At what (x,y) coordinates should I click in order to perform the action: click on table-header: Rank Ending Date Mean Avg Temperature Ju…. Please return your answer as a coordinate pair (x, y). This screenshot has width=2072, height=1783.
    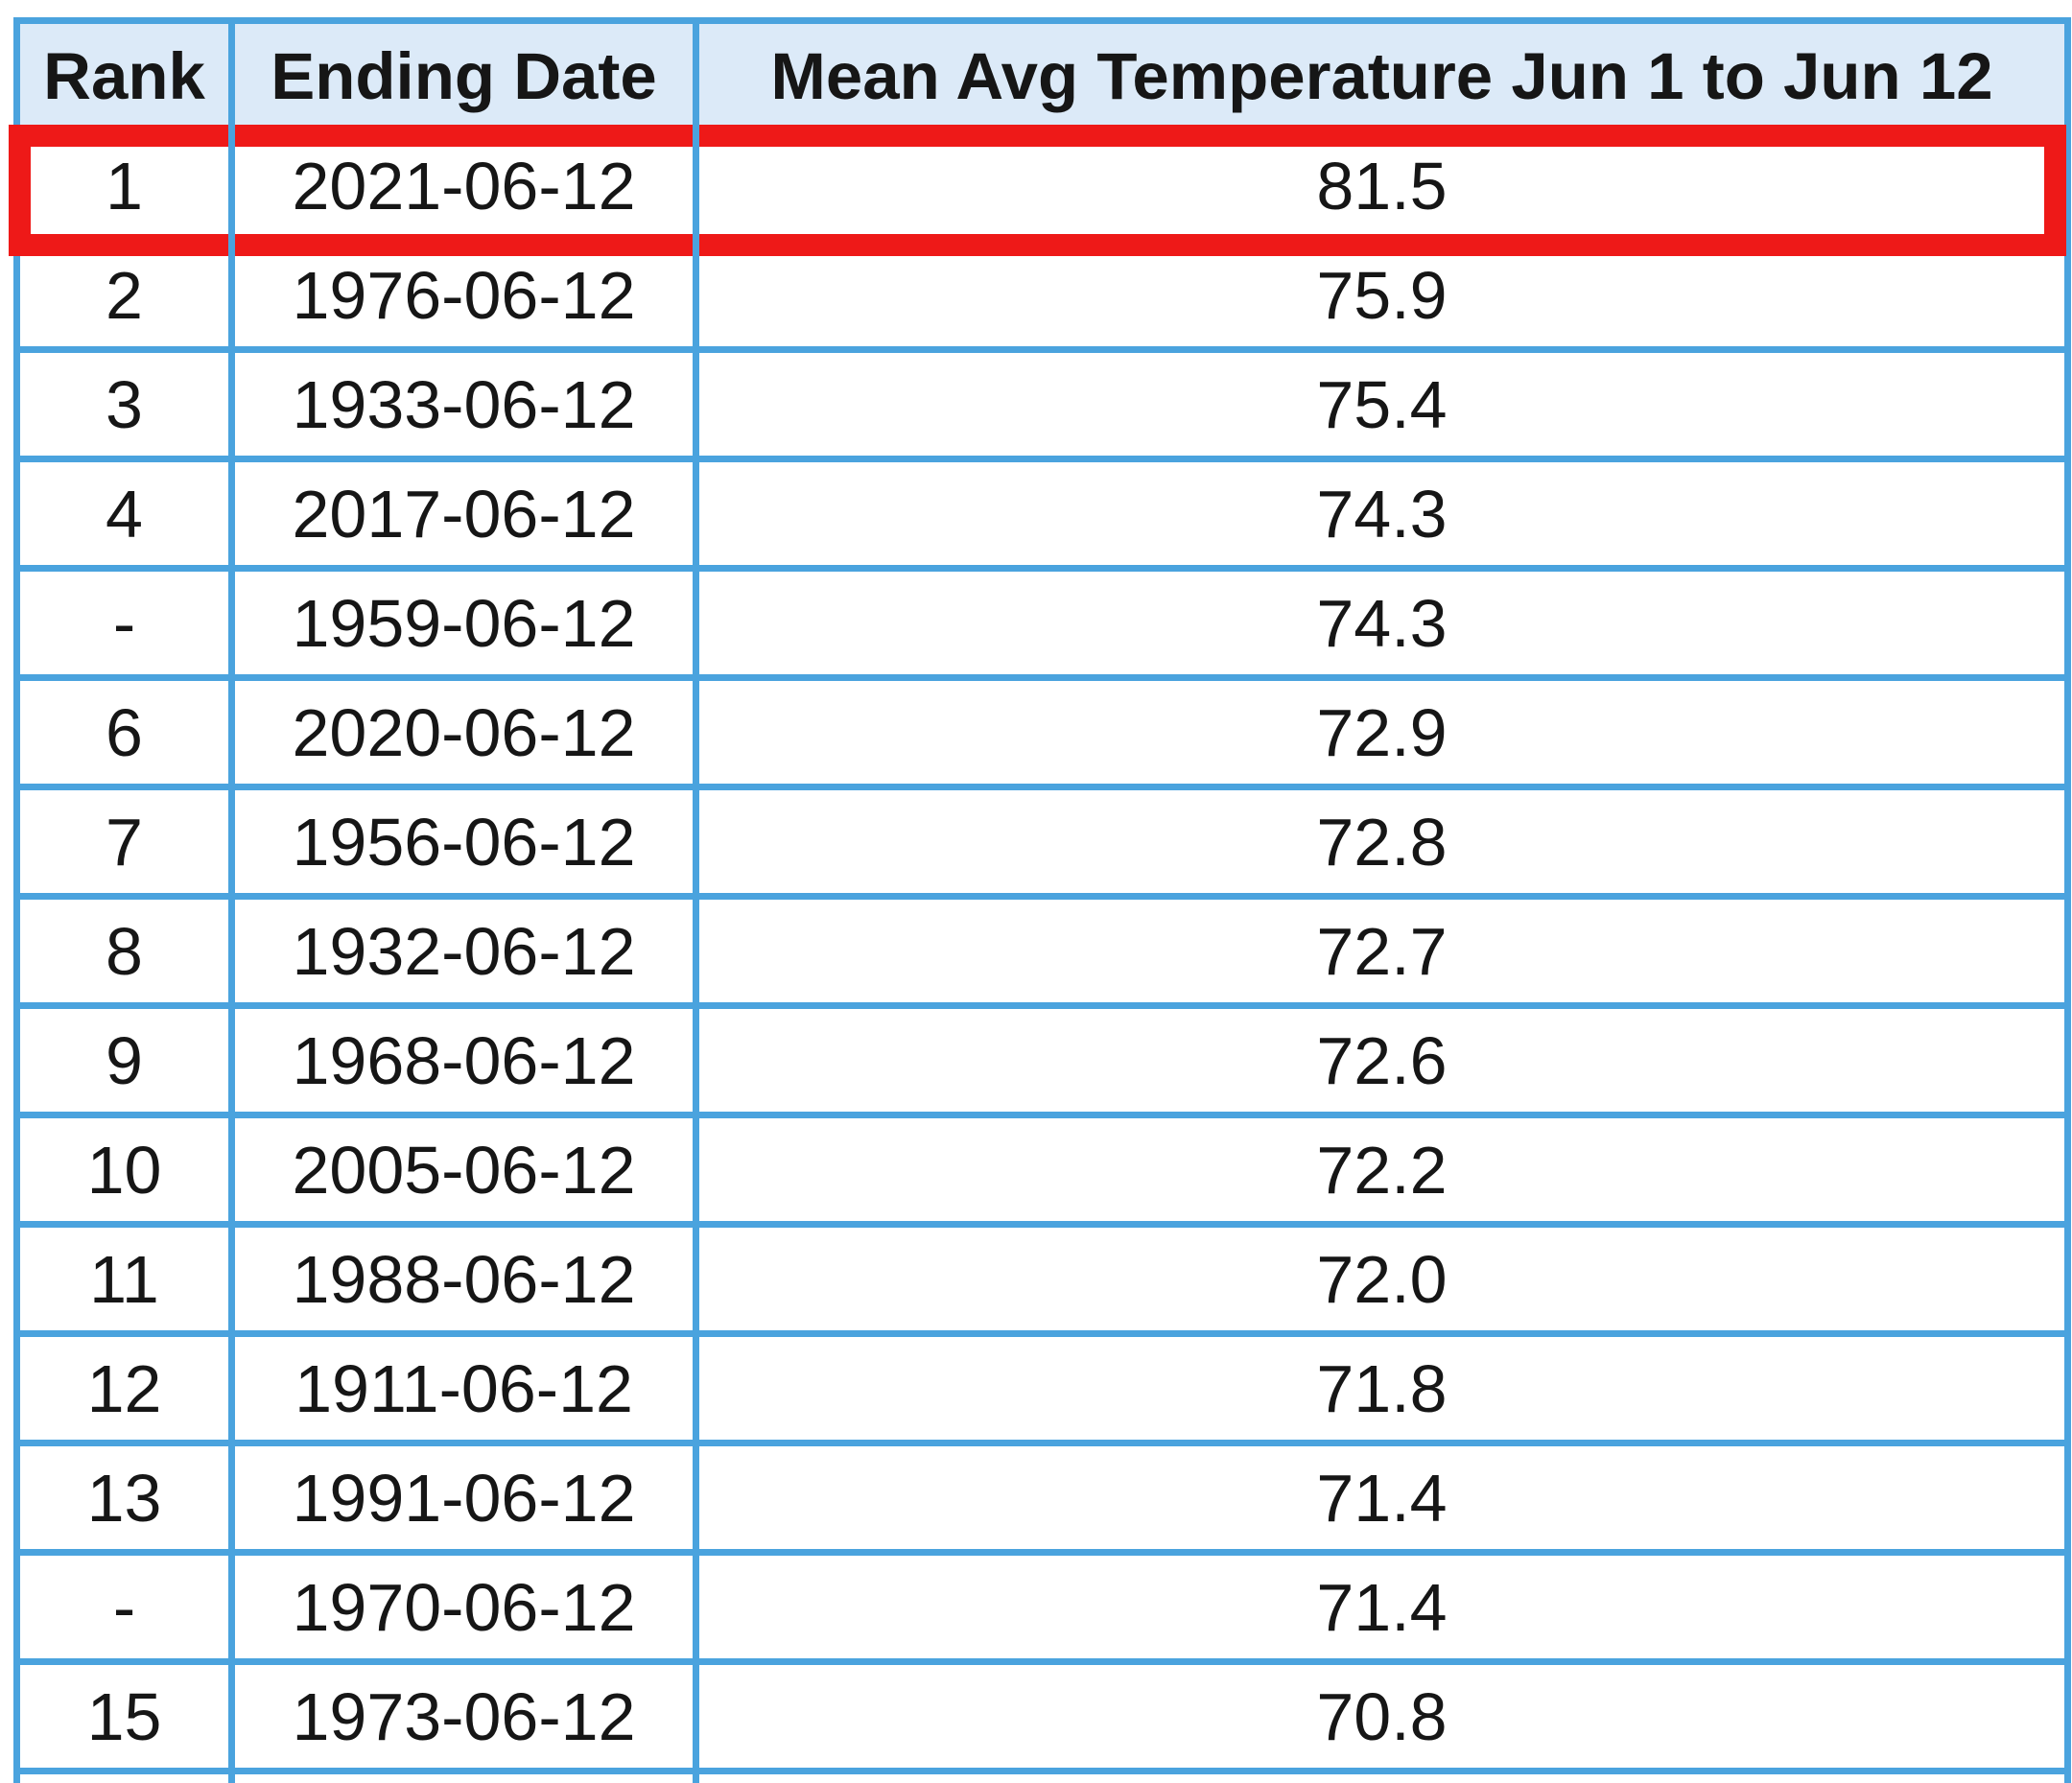
    Looking at the image, I should click on (1045, 79).